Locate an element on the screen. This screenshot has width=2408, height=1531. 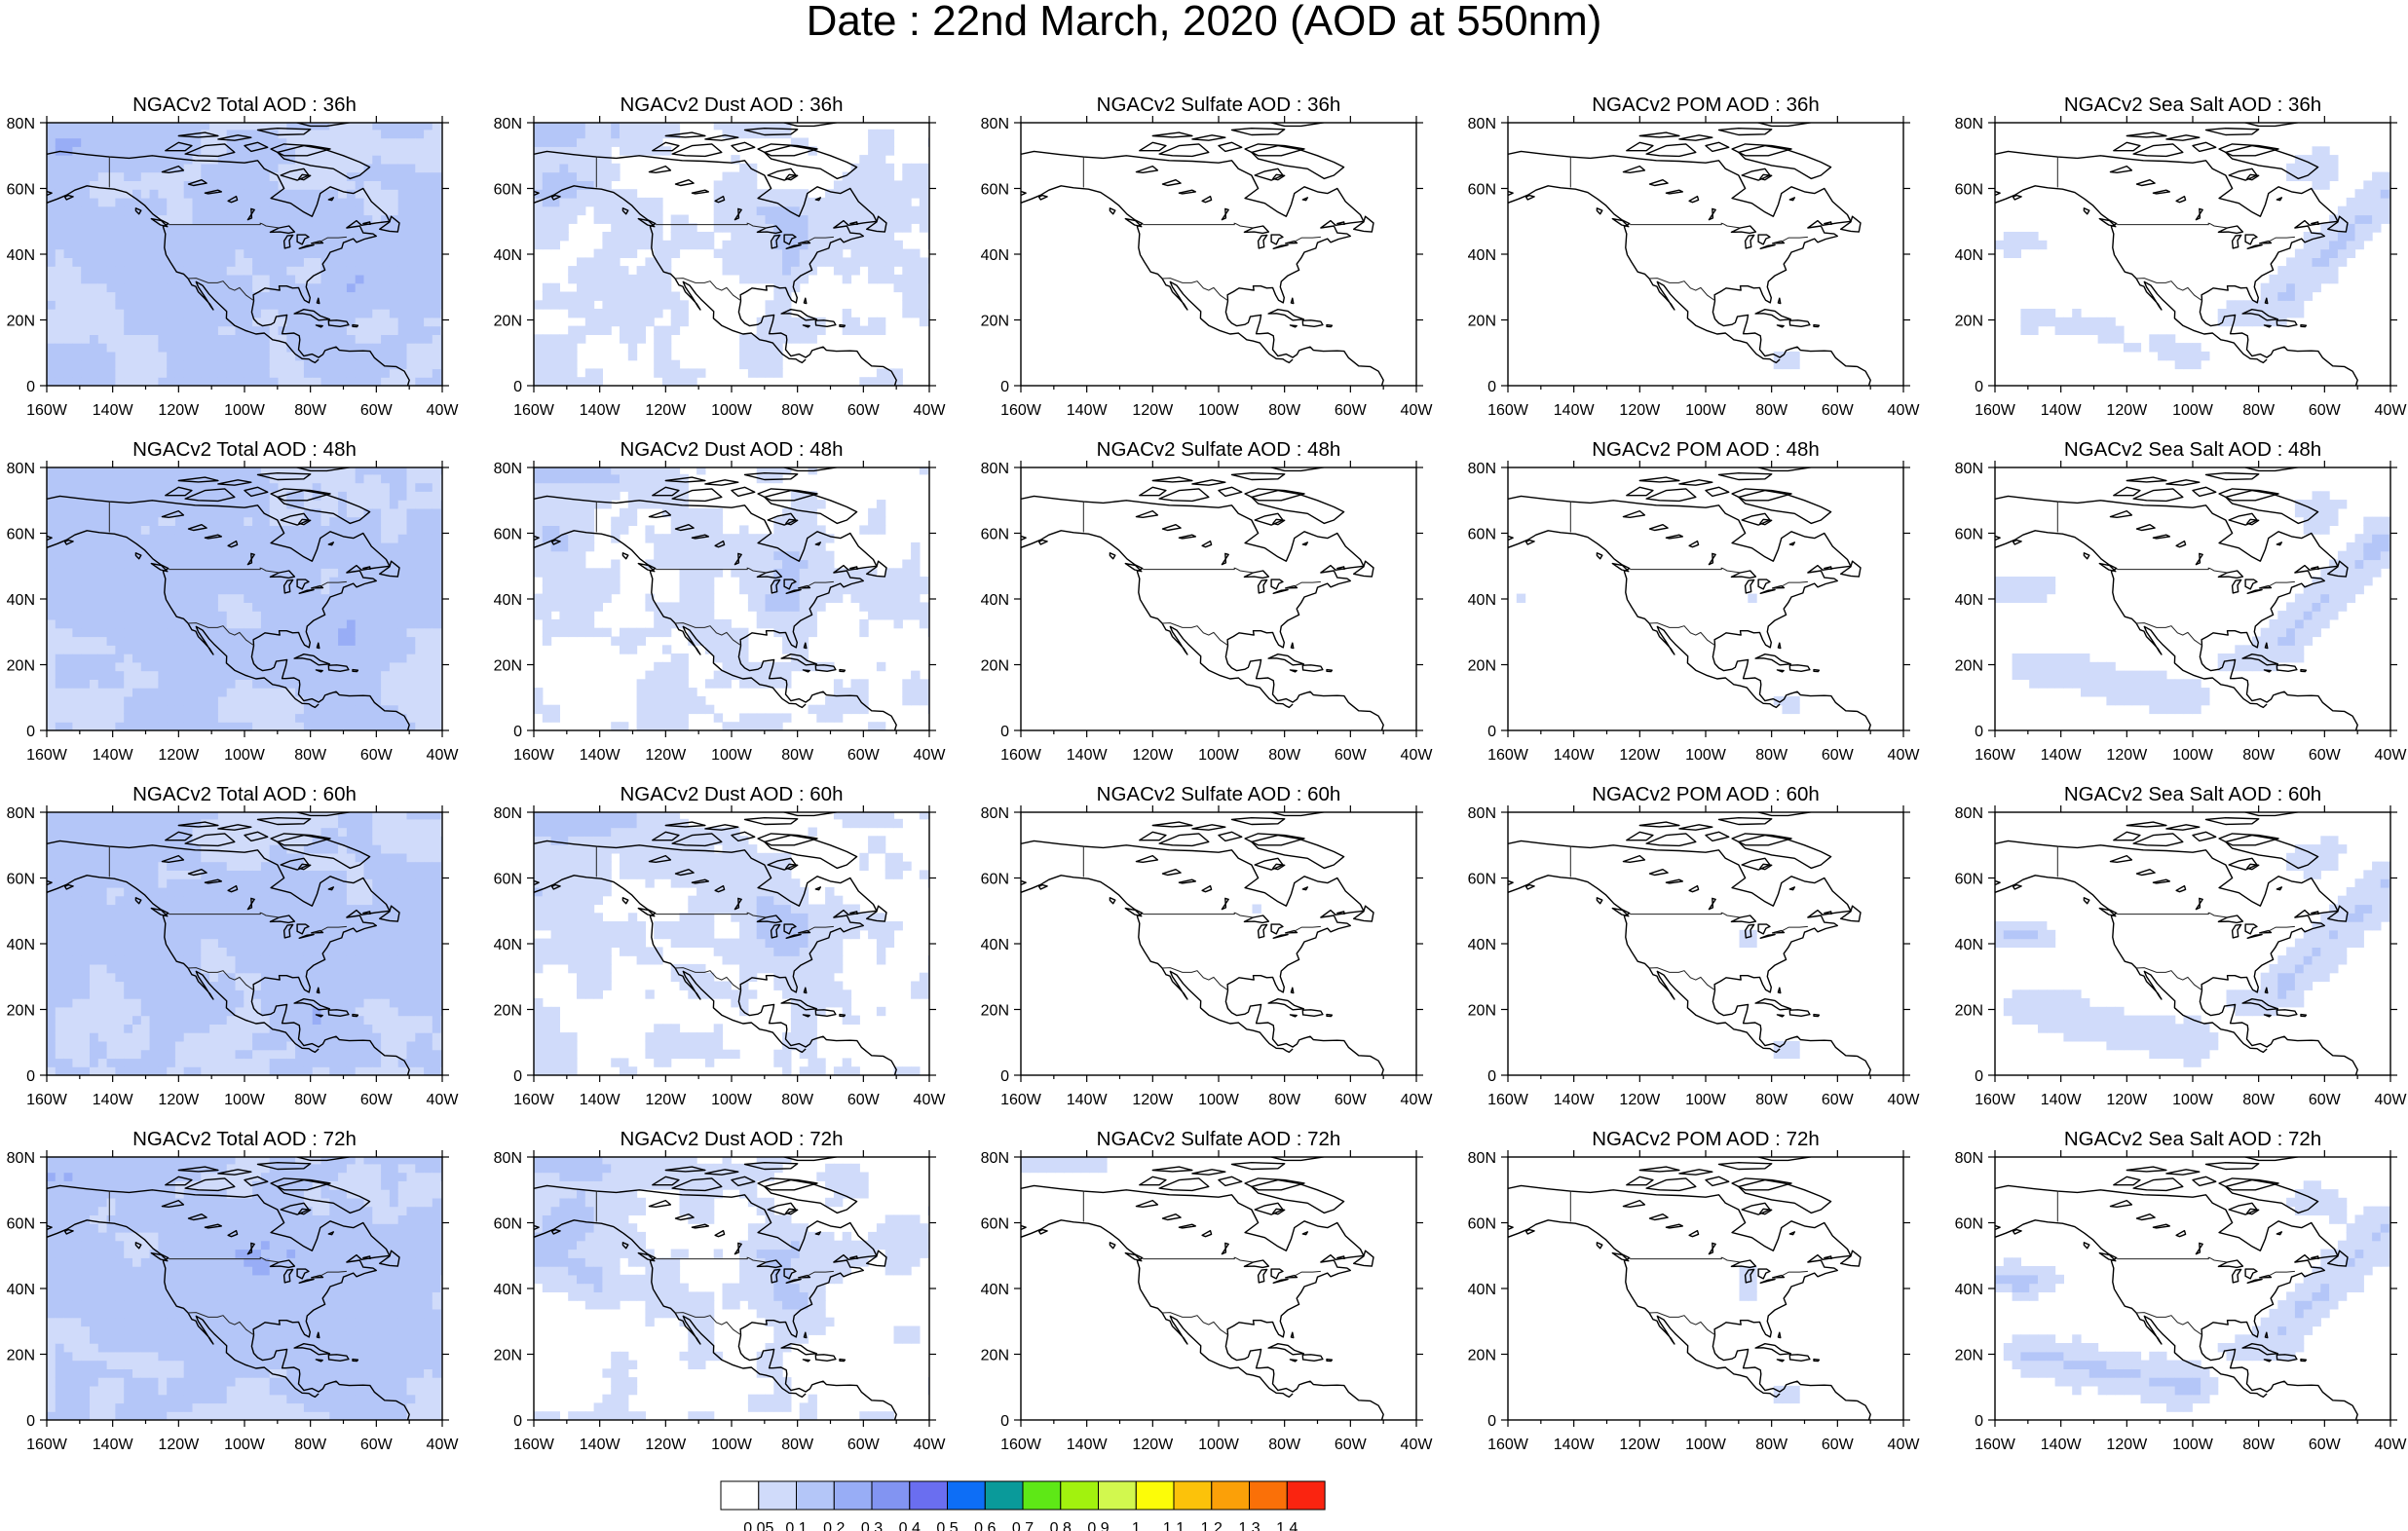
lon-tick-label: 100W is located at coordinates (2193, 410).